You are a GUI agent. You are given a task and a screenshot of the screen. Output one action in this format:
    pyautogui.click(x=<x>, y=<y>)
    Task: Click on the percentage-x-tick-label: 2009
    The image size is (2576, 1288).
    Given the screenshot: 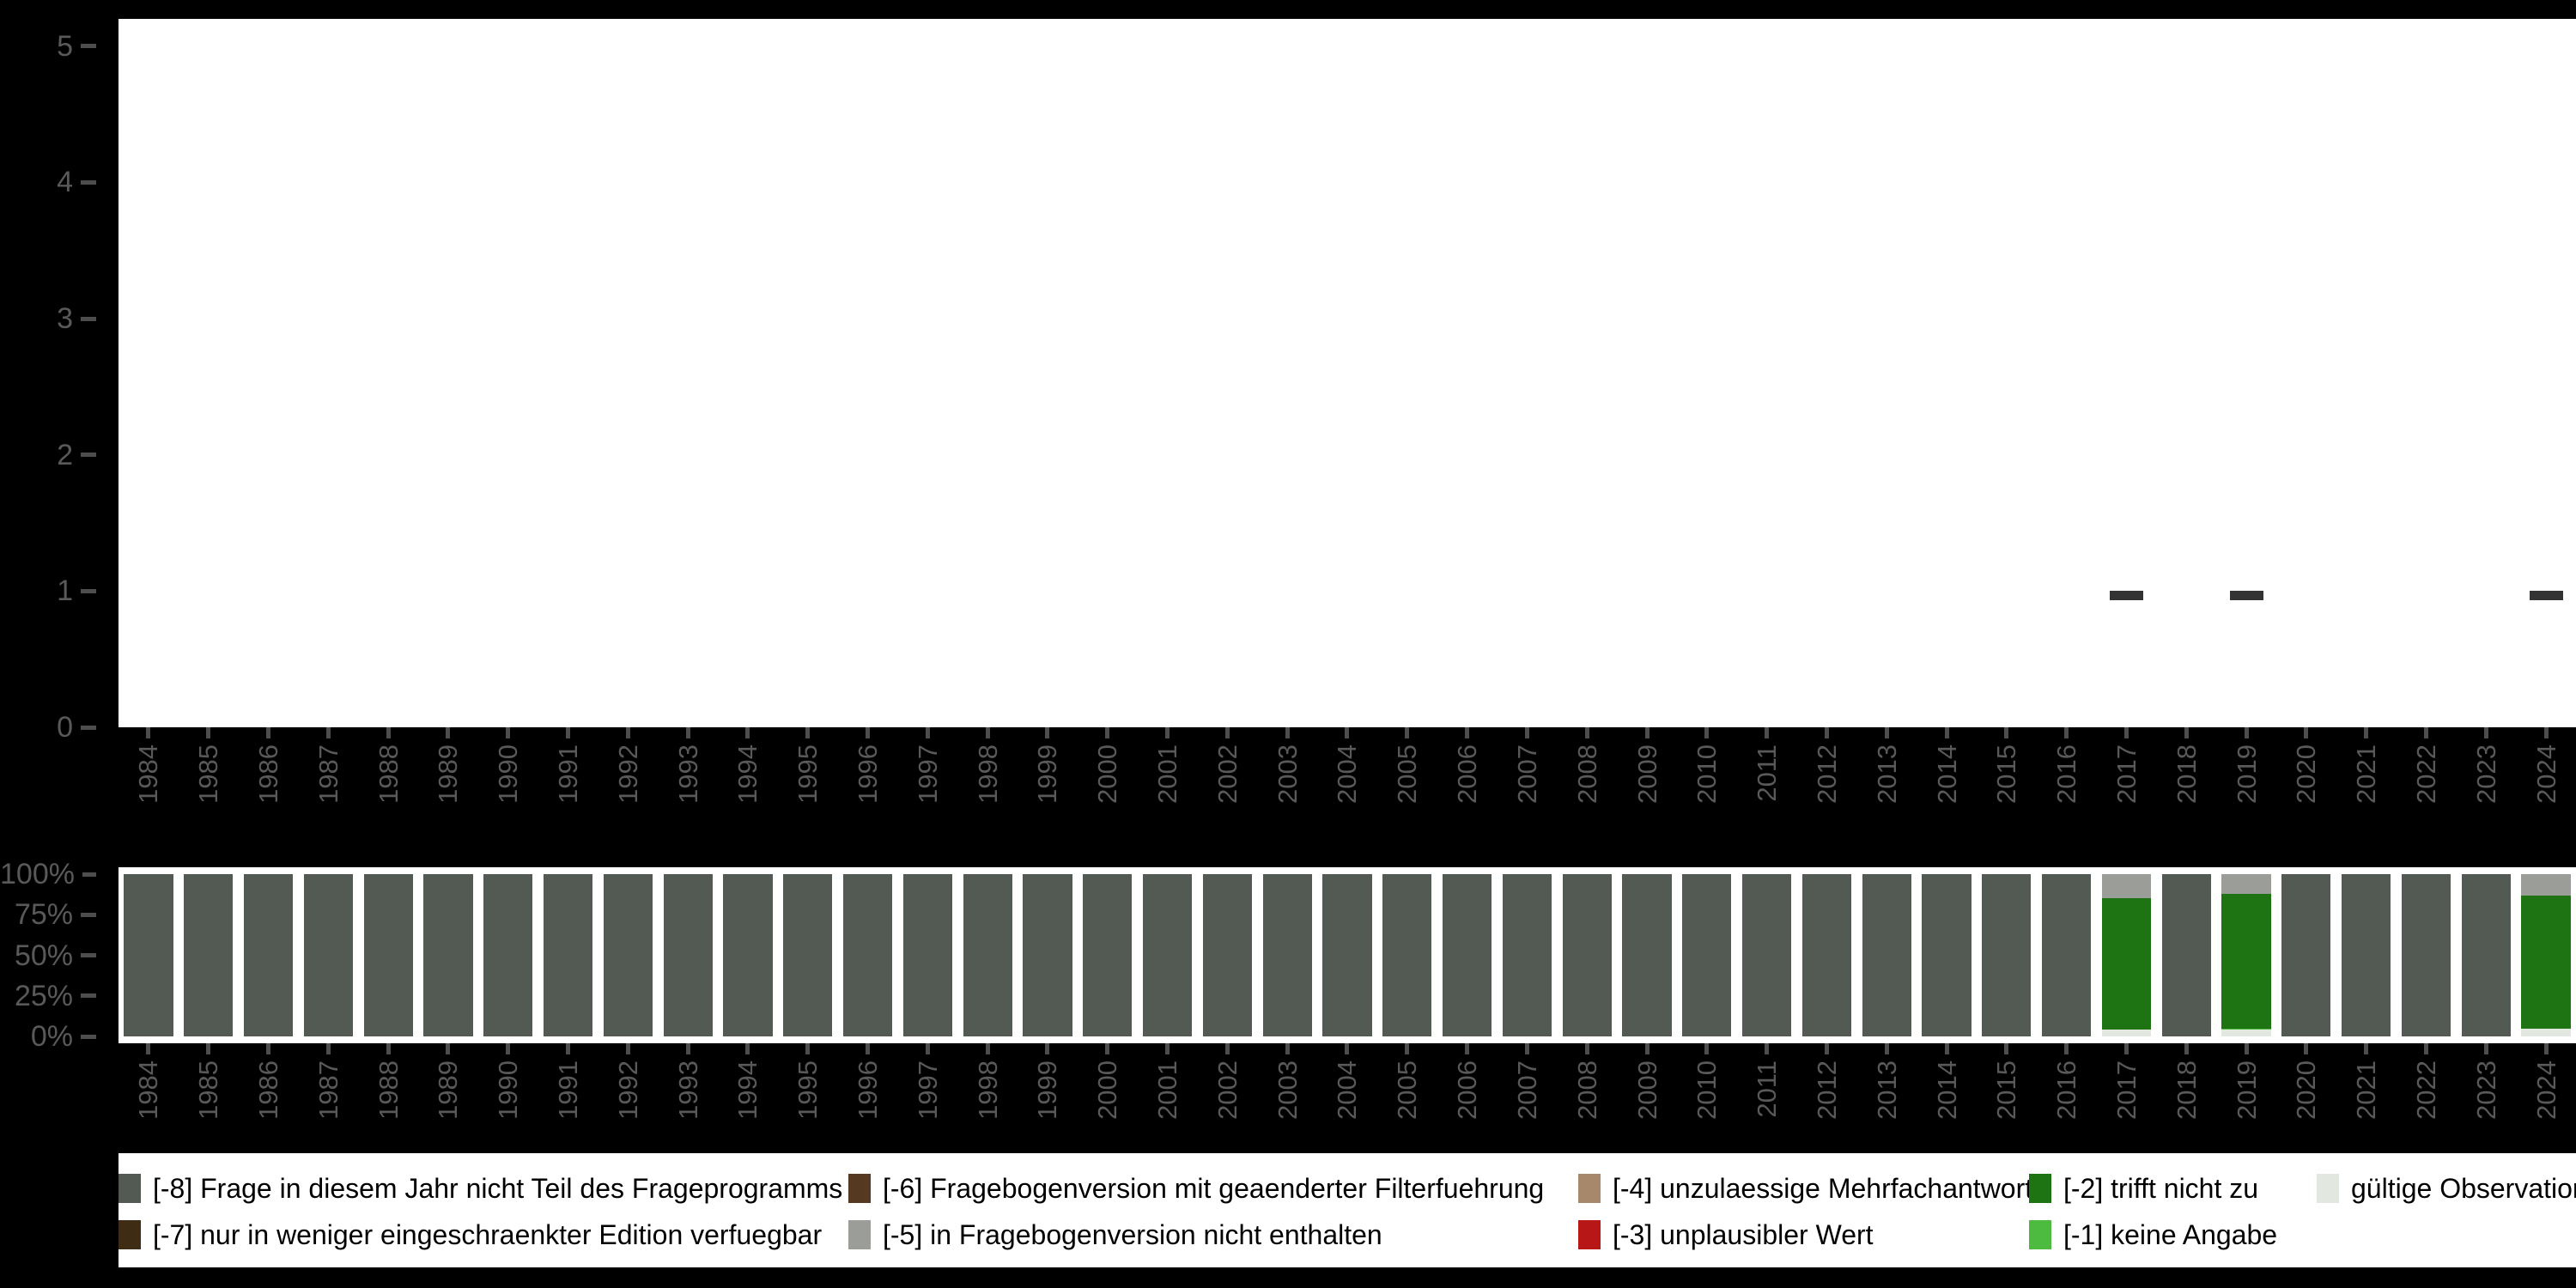 What is the action you would take?
    pyautogui.click(x=1646, y=1090)
    